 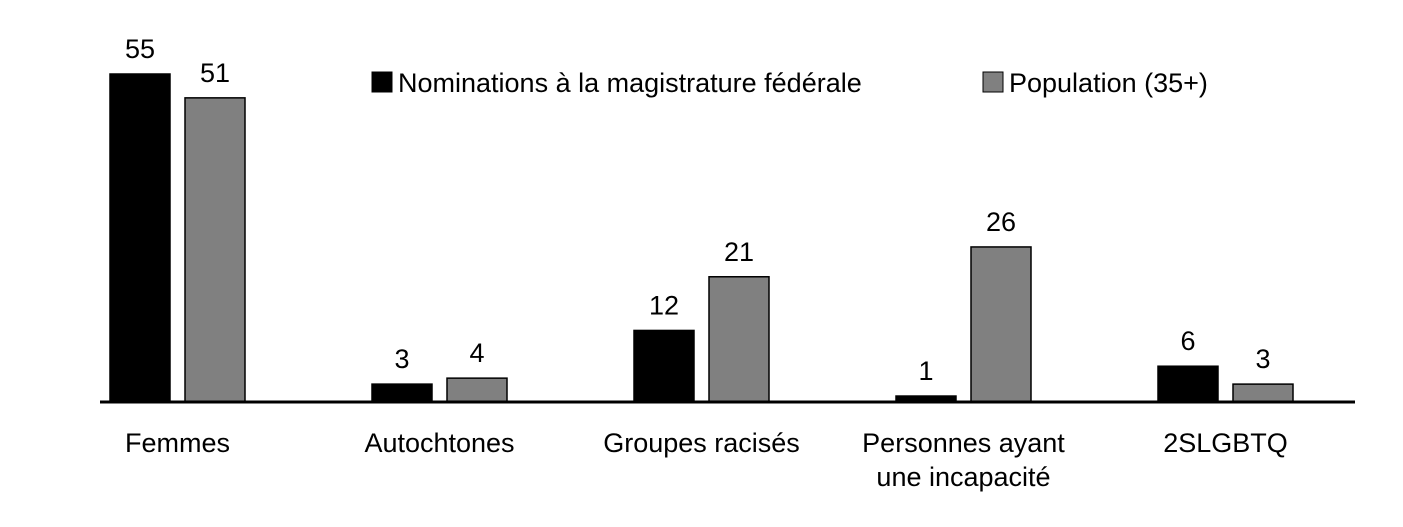 I want to click on legend-label-series-2: Population (35+), so click(x=1108, y=83).